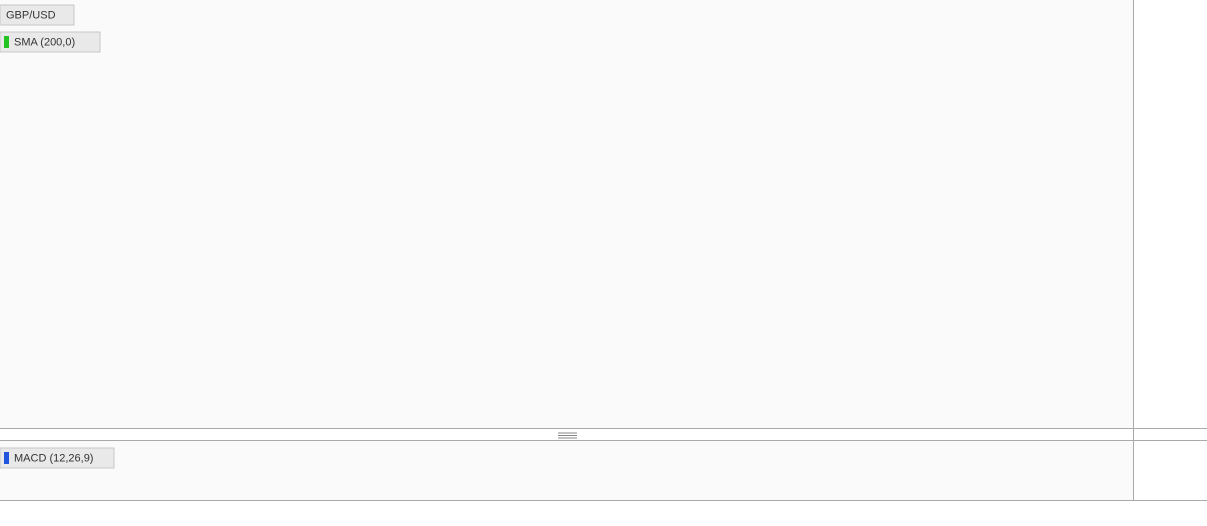 Image resolution: width=1207 pixels, height=526 pixels. I want to click on macd-panel, so click(566, 470).